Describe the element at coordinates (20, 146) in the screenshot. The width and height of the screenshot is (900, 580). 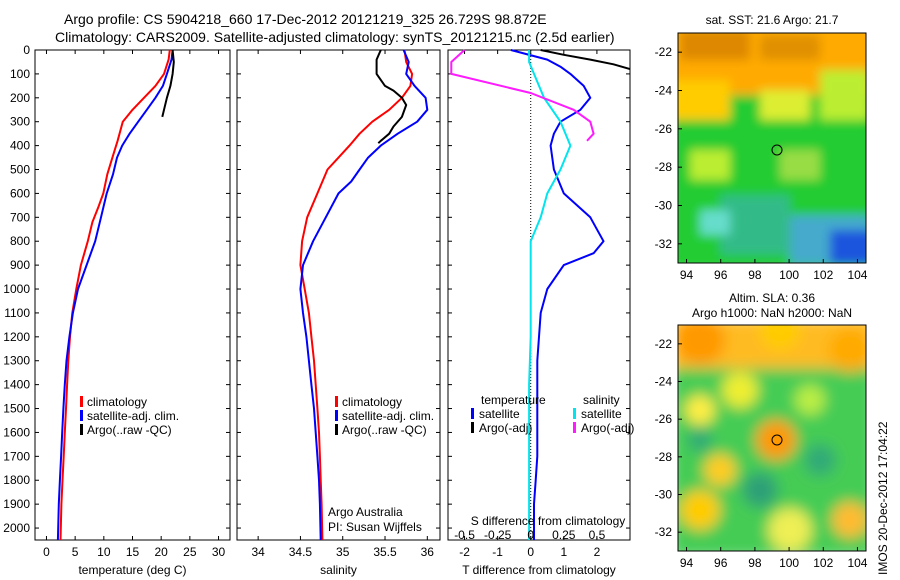
I see `depth-tick-label: 400` at that location.